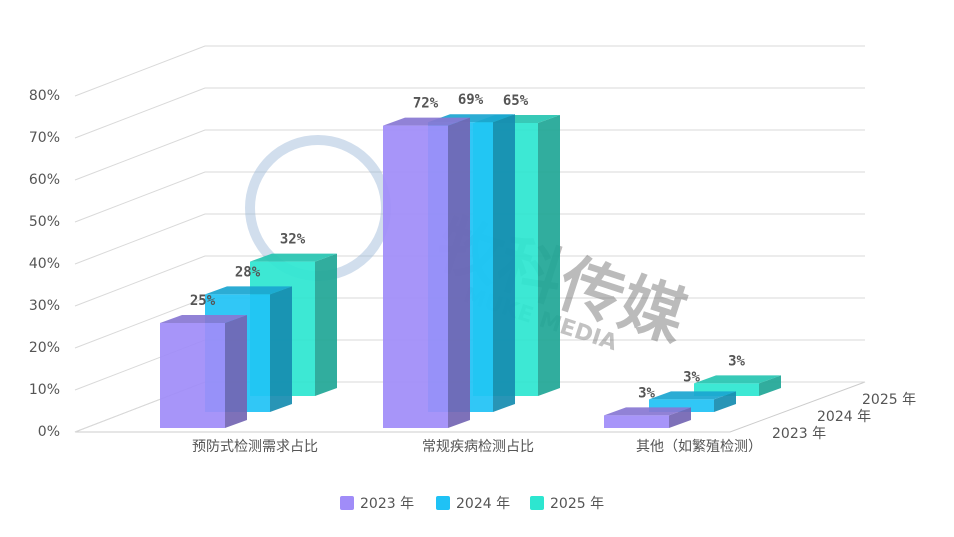  What do you see at coordinates (44, 264) in the screenshot?
I see `y-tick-label: 40%` at bounding box center [44, 264].